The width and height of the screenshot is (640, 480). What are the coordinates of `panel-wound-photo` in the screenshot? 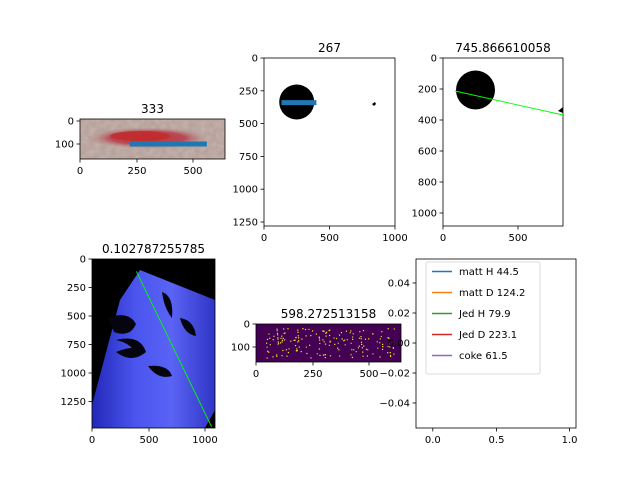 It's located at (152, 139).